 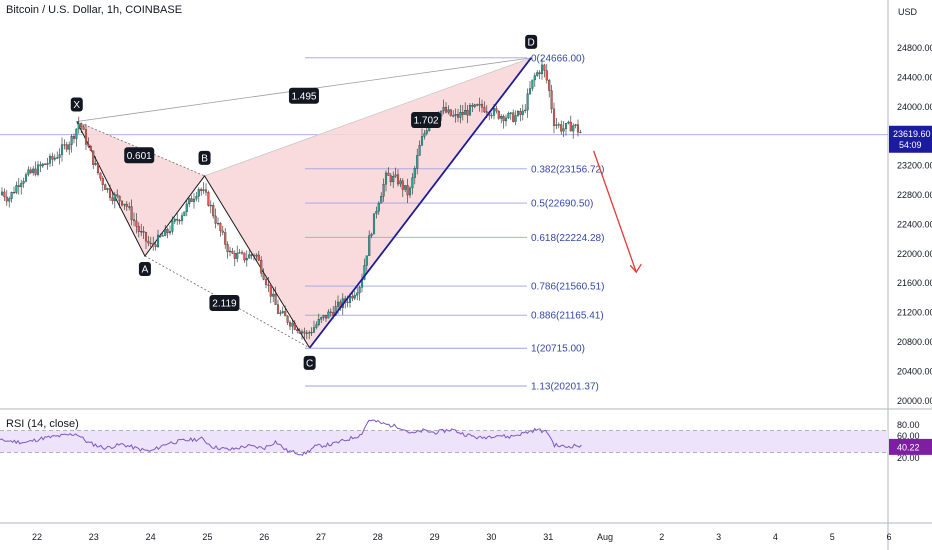 What do you see at coordinates (321, 537) in the screenshot?
I see `time-tick-label: 27` at bounding box center [321, 537].